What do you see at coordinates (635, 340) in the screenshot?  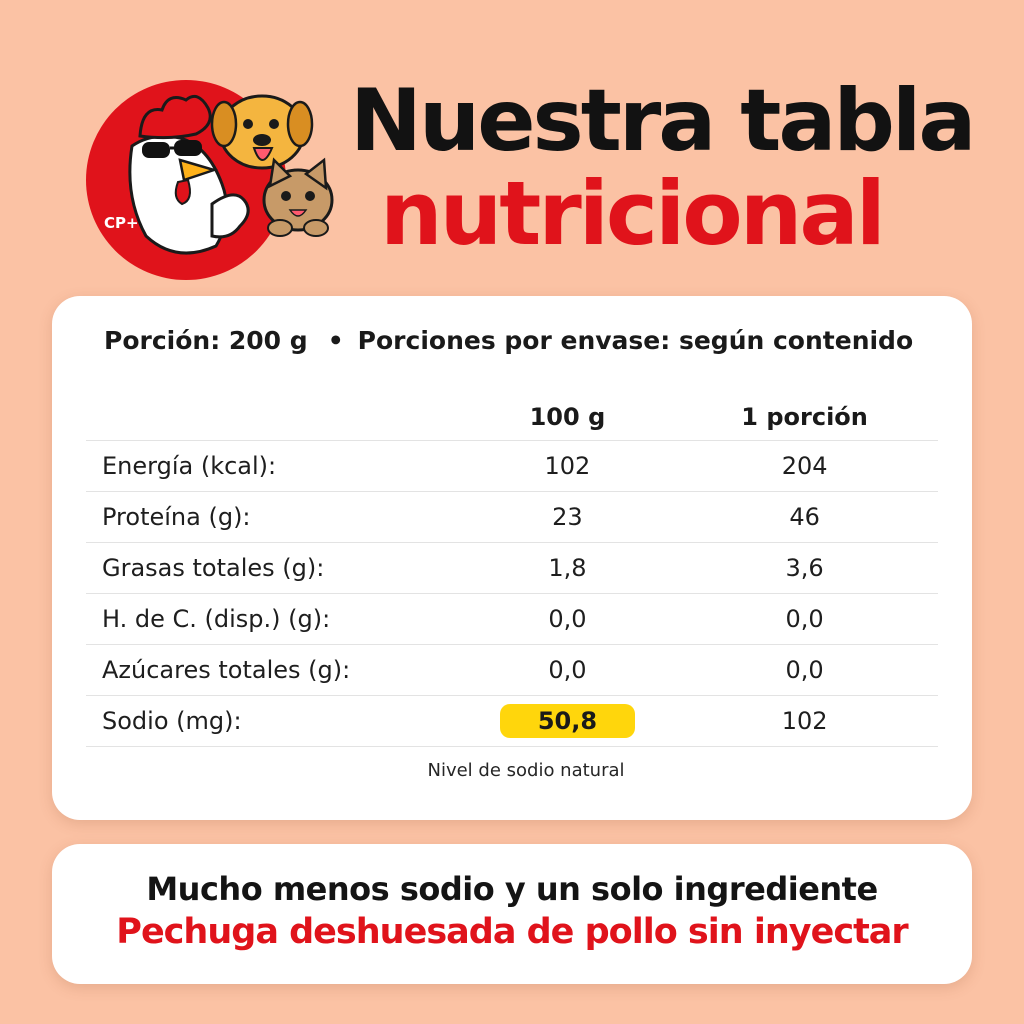 I see `servings-per-container: Porciones por envase: según contenido` at bounding box center [635, 340].